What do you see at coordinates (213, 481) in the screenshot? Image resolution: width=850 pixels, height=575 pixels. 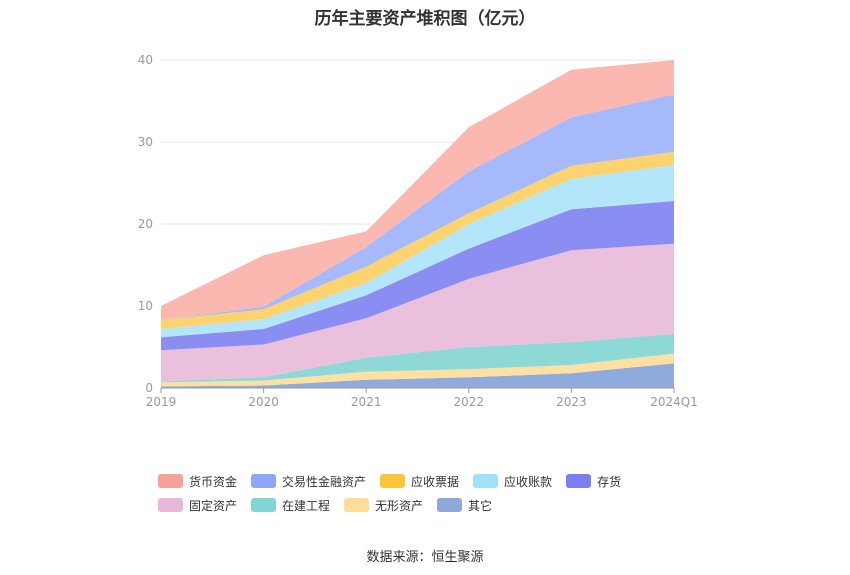 I see `legend-label: 货币资金` at bounding box center [213, 481].